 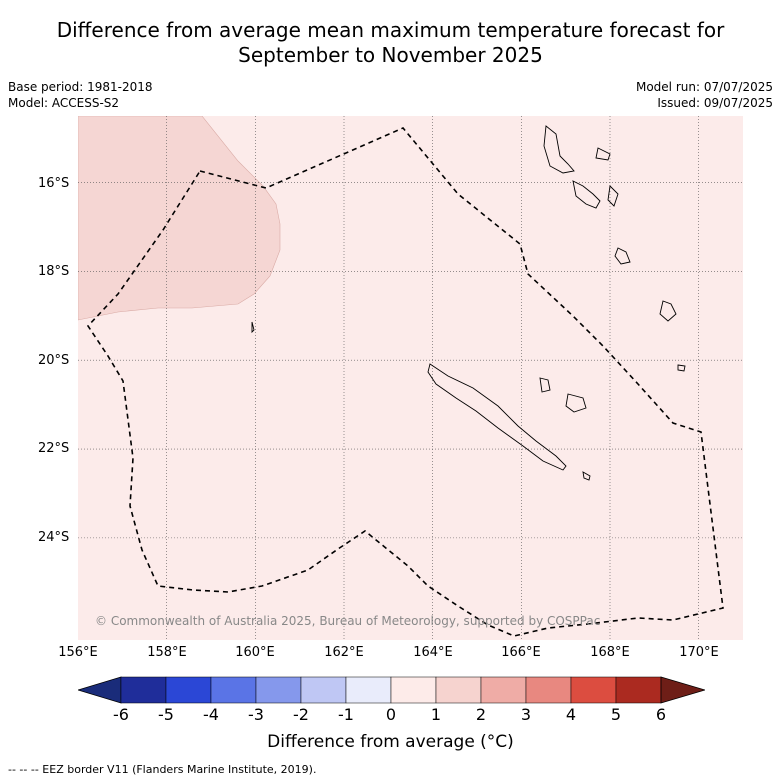 I want to click on lon-label-164e: 164°E, so click(x=433, y=652).